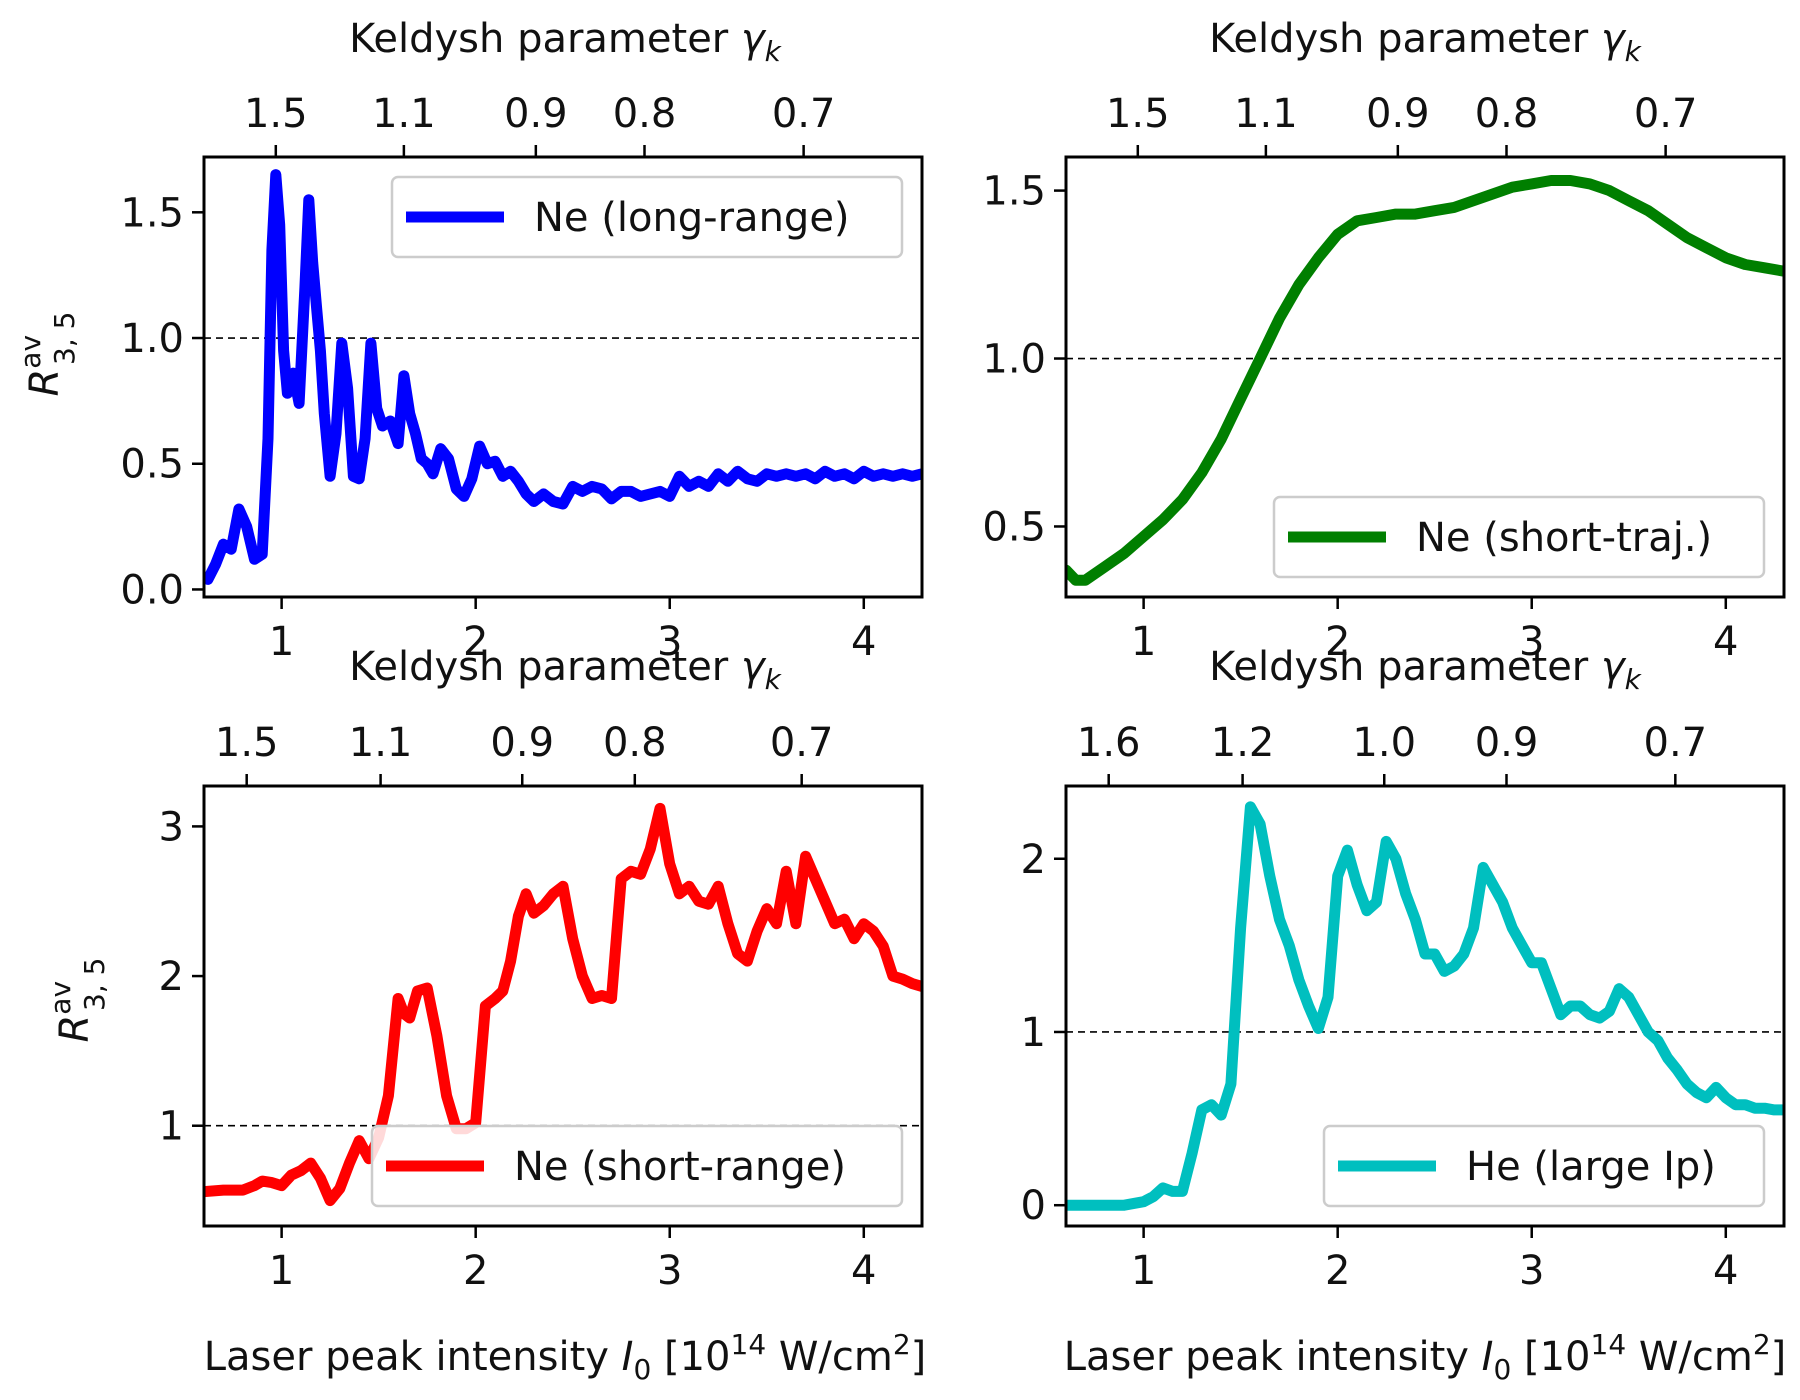 The width and height of the screenshot is (1800, 1400). Describe the element at coordinates (152, 590) in the screenshot. I see `y-tick-label: 0.0` at that location.